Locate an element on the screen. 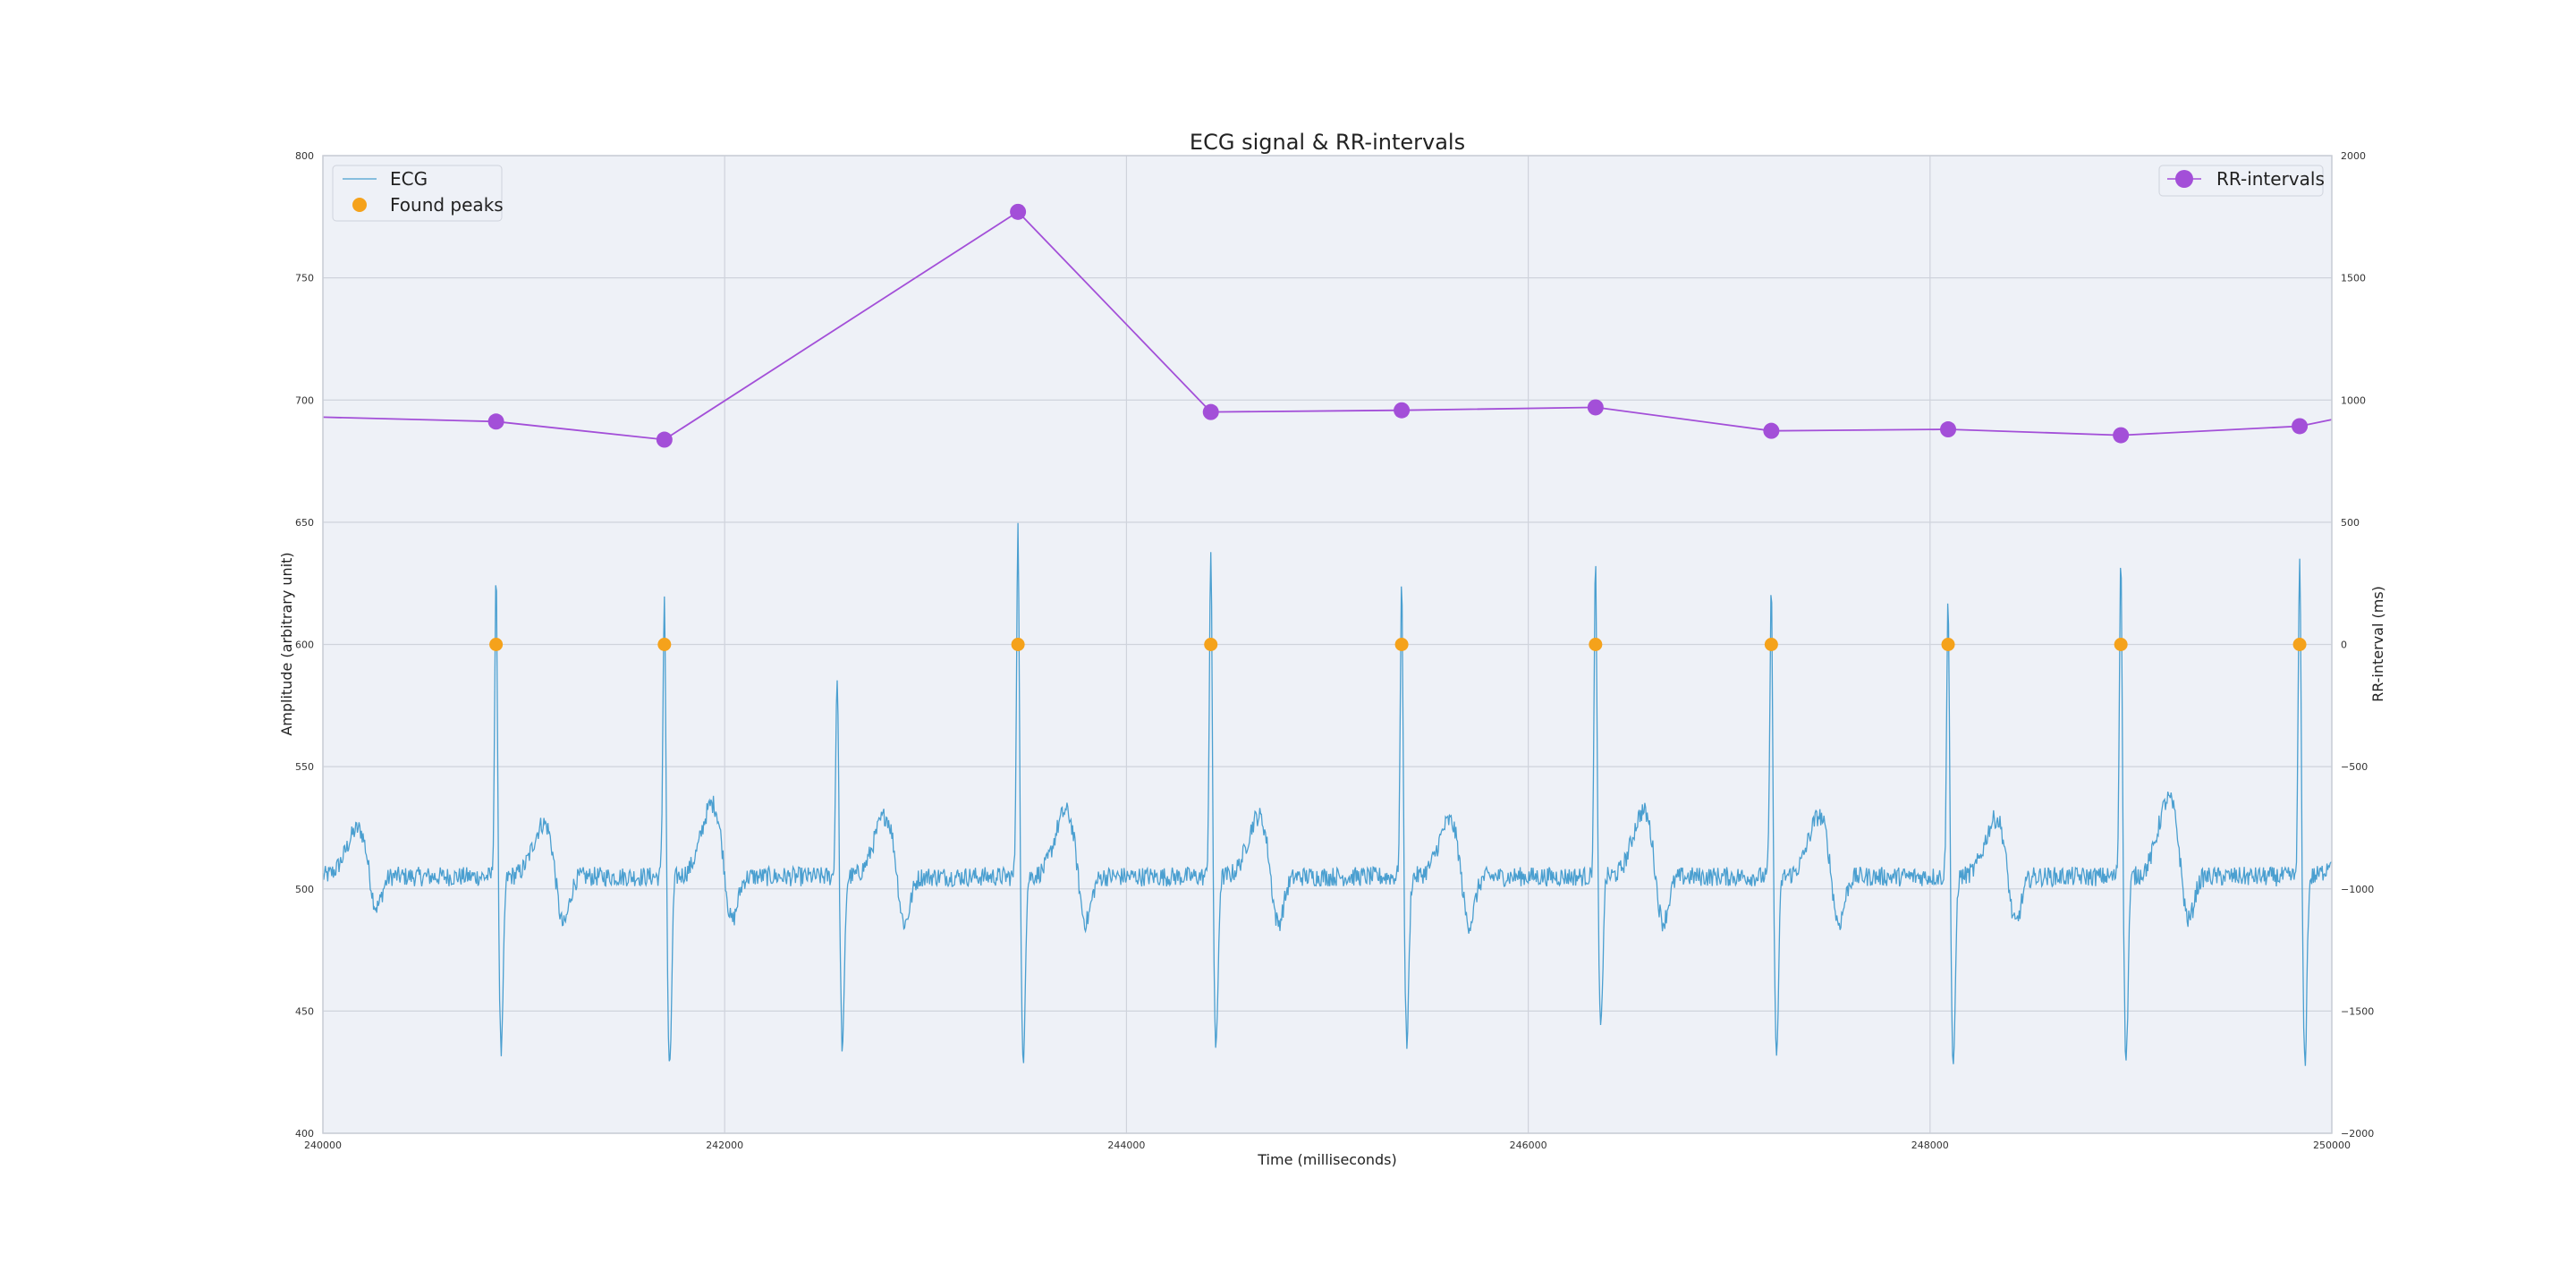 The image size is (2576, 1288). legend-rr-label: RR-intervals is located at coordinates (2270, 179).